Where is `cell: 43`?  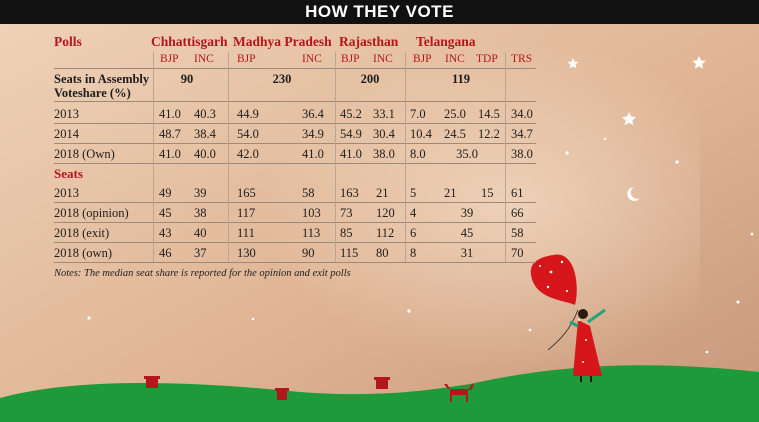 cell: 43 is located at coordinates (165, 233).